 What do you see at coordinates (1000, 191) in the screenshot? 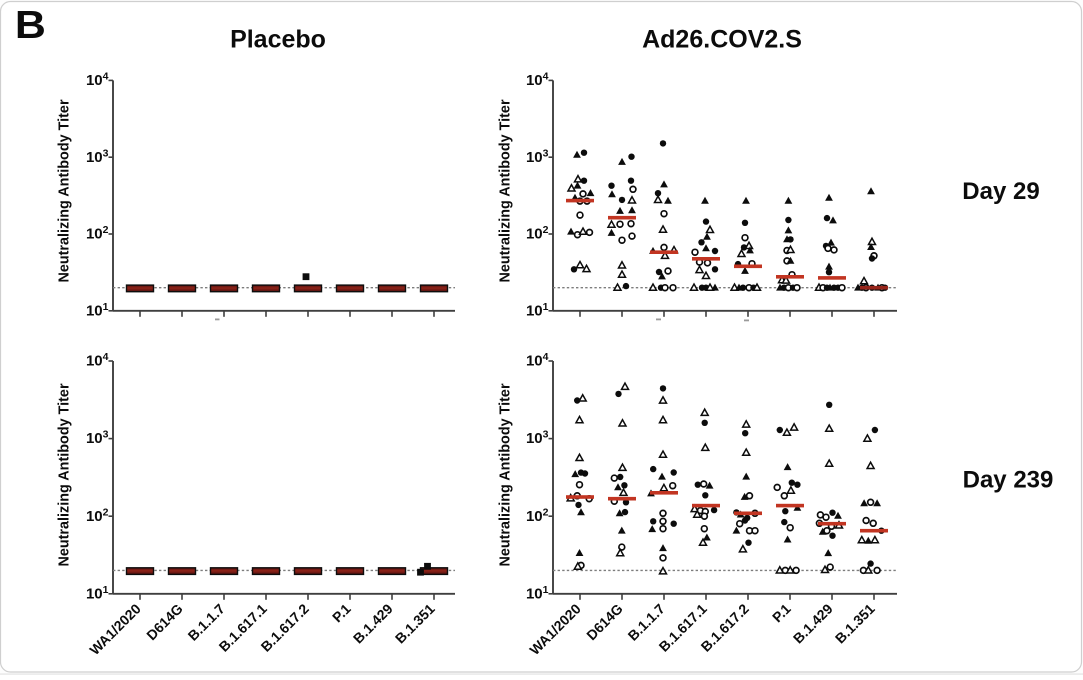
I see `svg-text: Day 29` at bounding box center [1000, 191].